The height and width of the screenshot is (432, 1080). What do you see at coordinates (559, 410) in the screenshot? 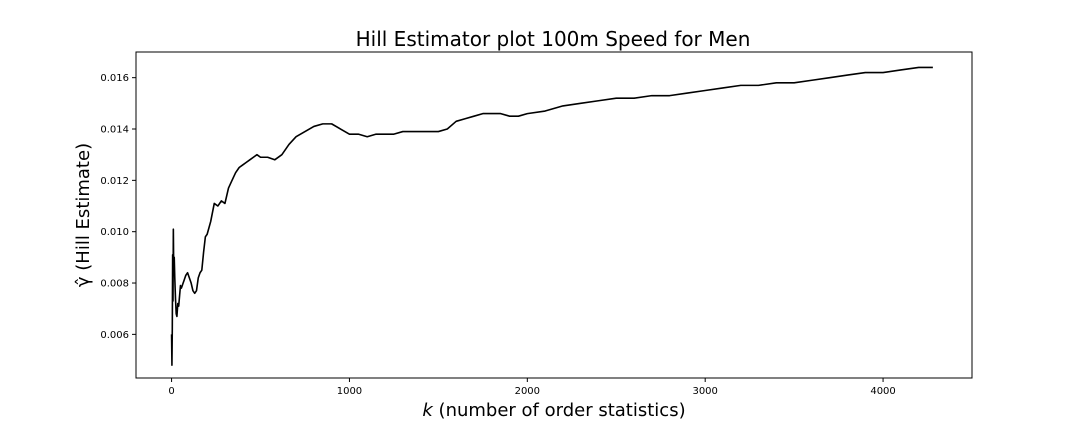
I see `x-axis-label-text: (number of order statistics)` at bounding box center [559, 410].